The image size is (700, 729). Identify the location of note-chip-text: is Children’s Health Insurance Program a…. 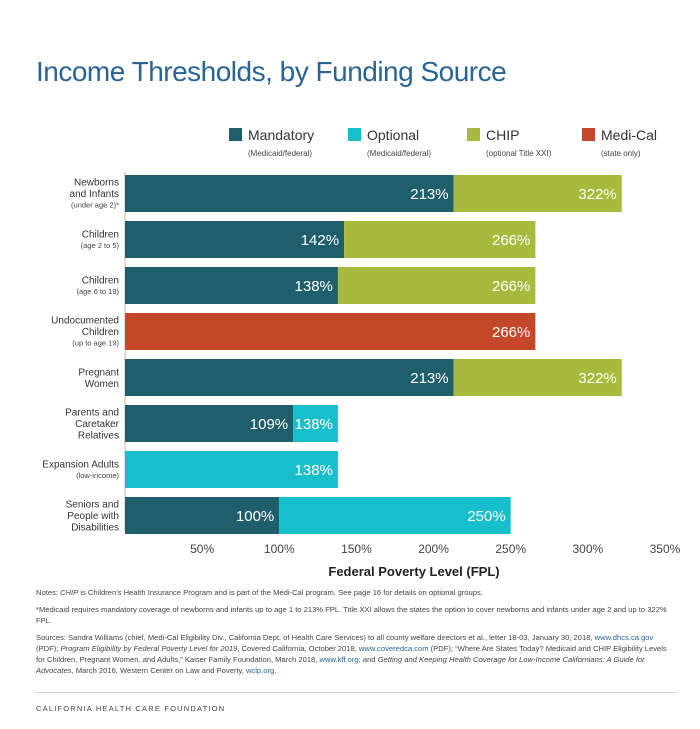
(280, 592).